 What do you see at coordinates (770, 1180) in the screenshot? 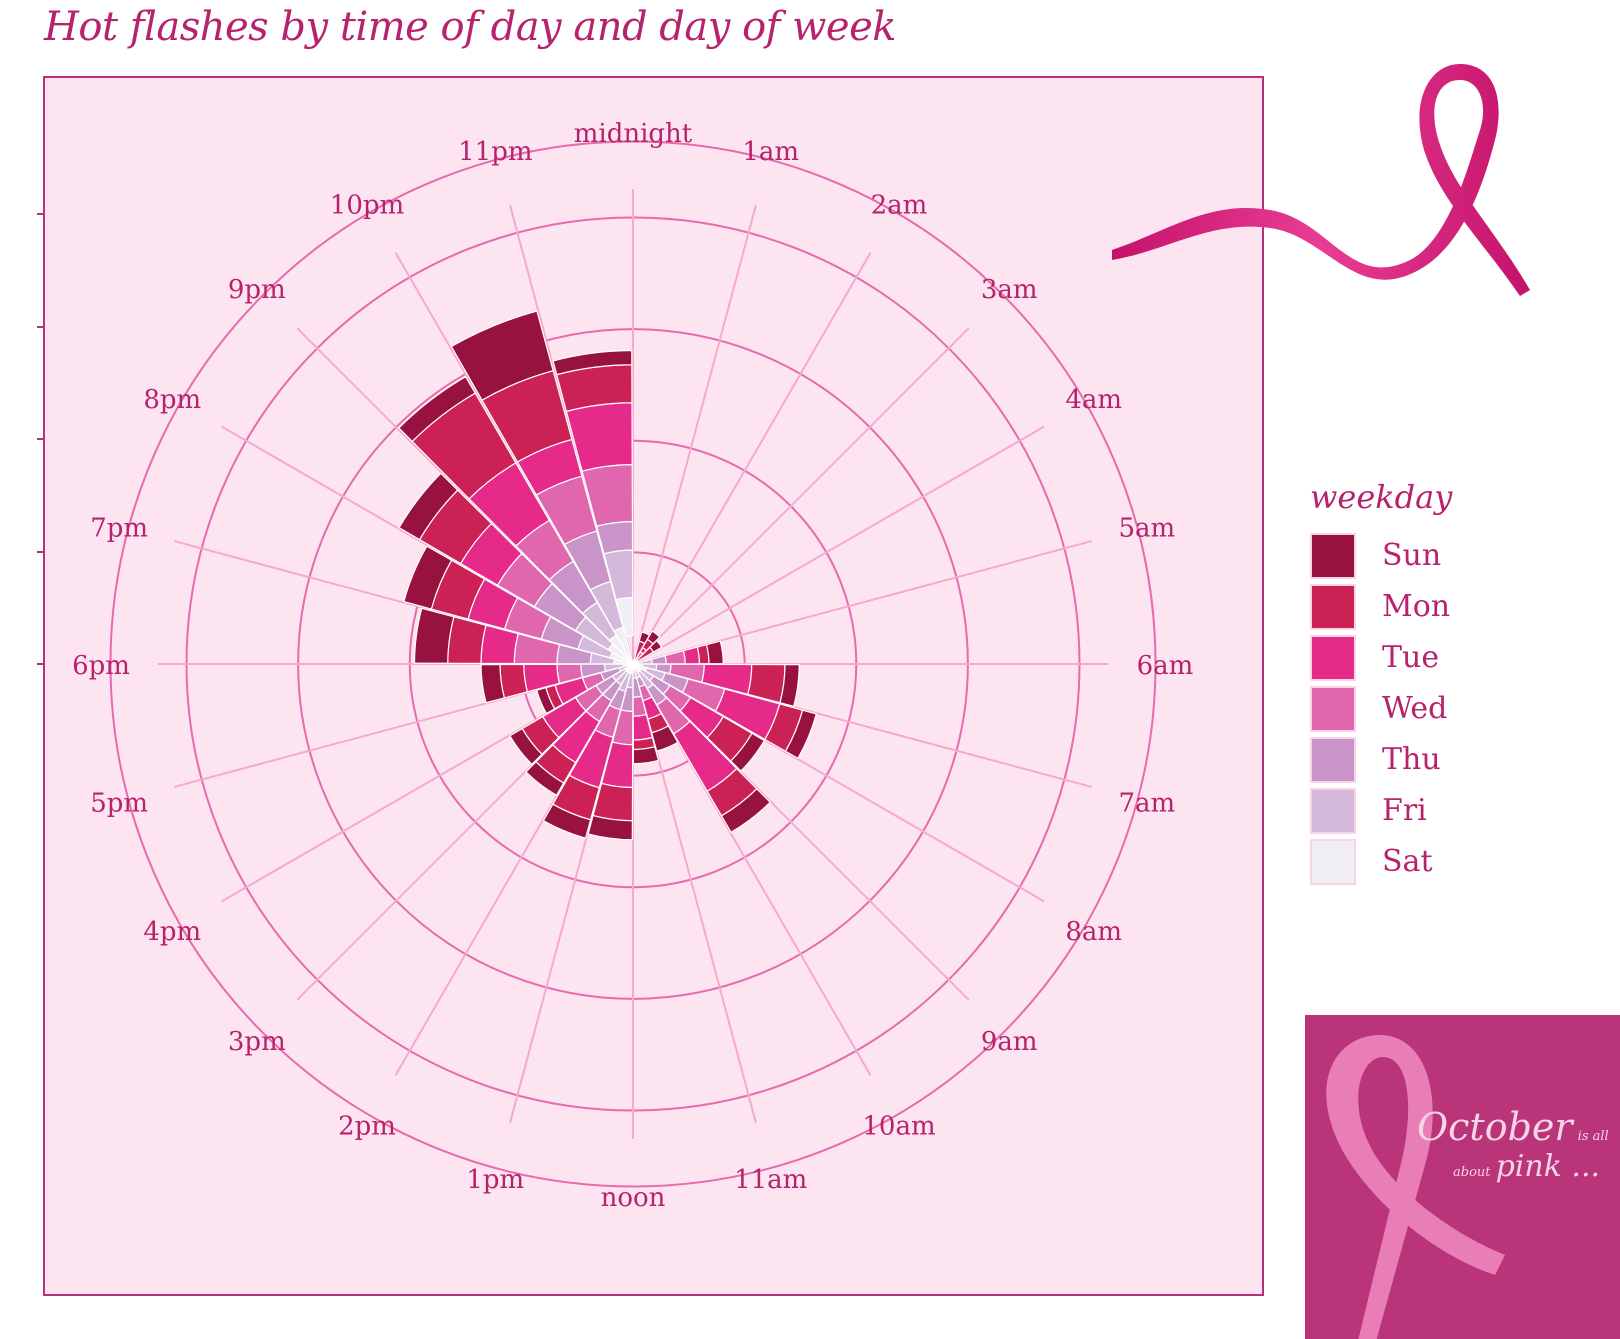
I see `category-label: 11am` at bounding box center [770, 1180].